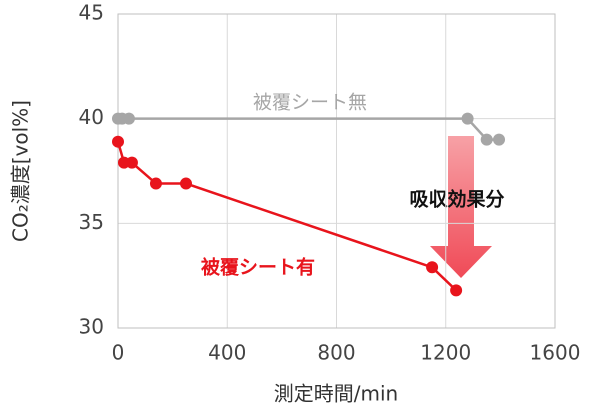 This screenshot has height=417, width=590. Describe the element at coordinates (309, 129) in the screenshot. I see `series-line` at that location.